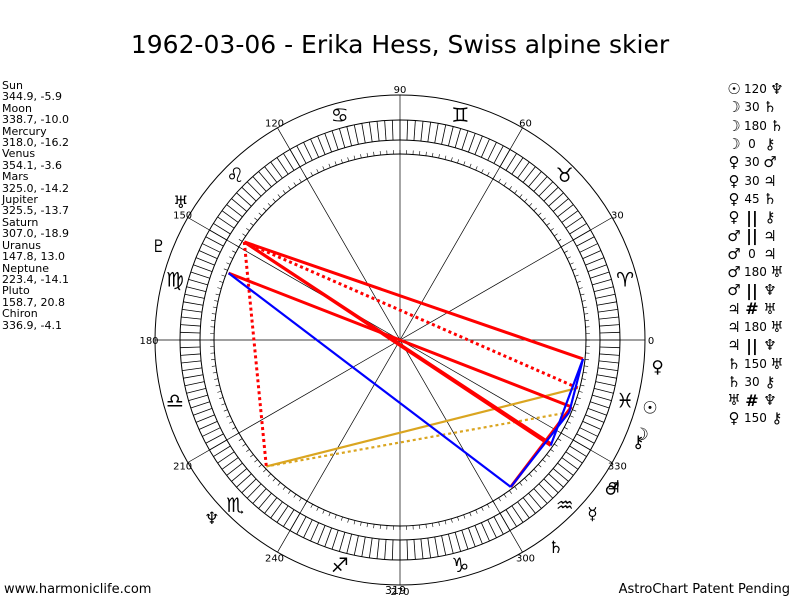 This screenshot has height=600, width=800. Describe the element at coordinates (565, 505) in the screenshot. I see `aquarius-icon: ♒` at that location.